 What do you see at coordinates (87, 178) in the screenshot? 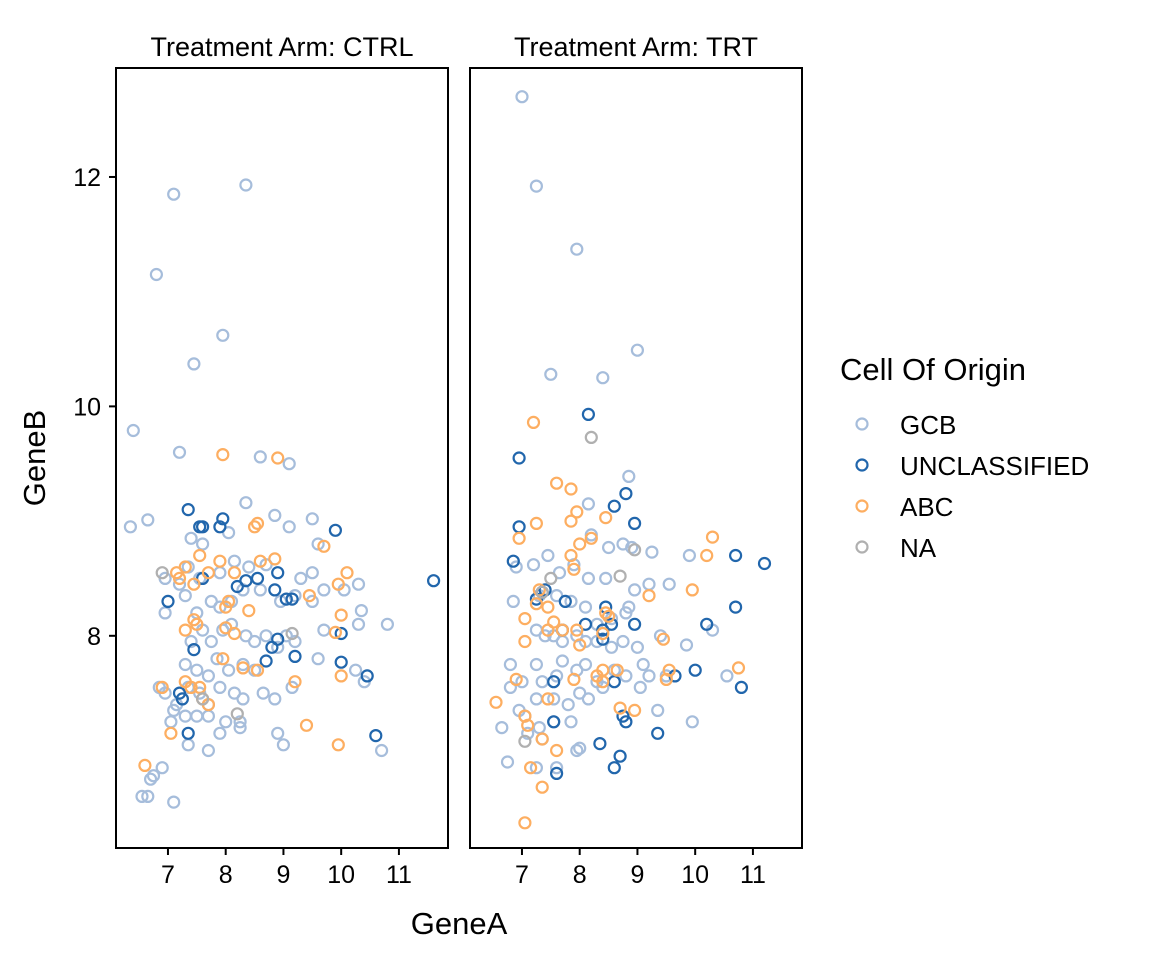
I see `y-tick-label: 12` at bounding box center [87, 178].